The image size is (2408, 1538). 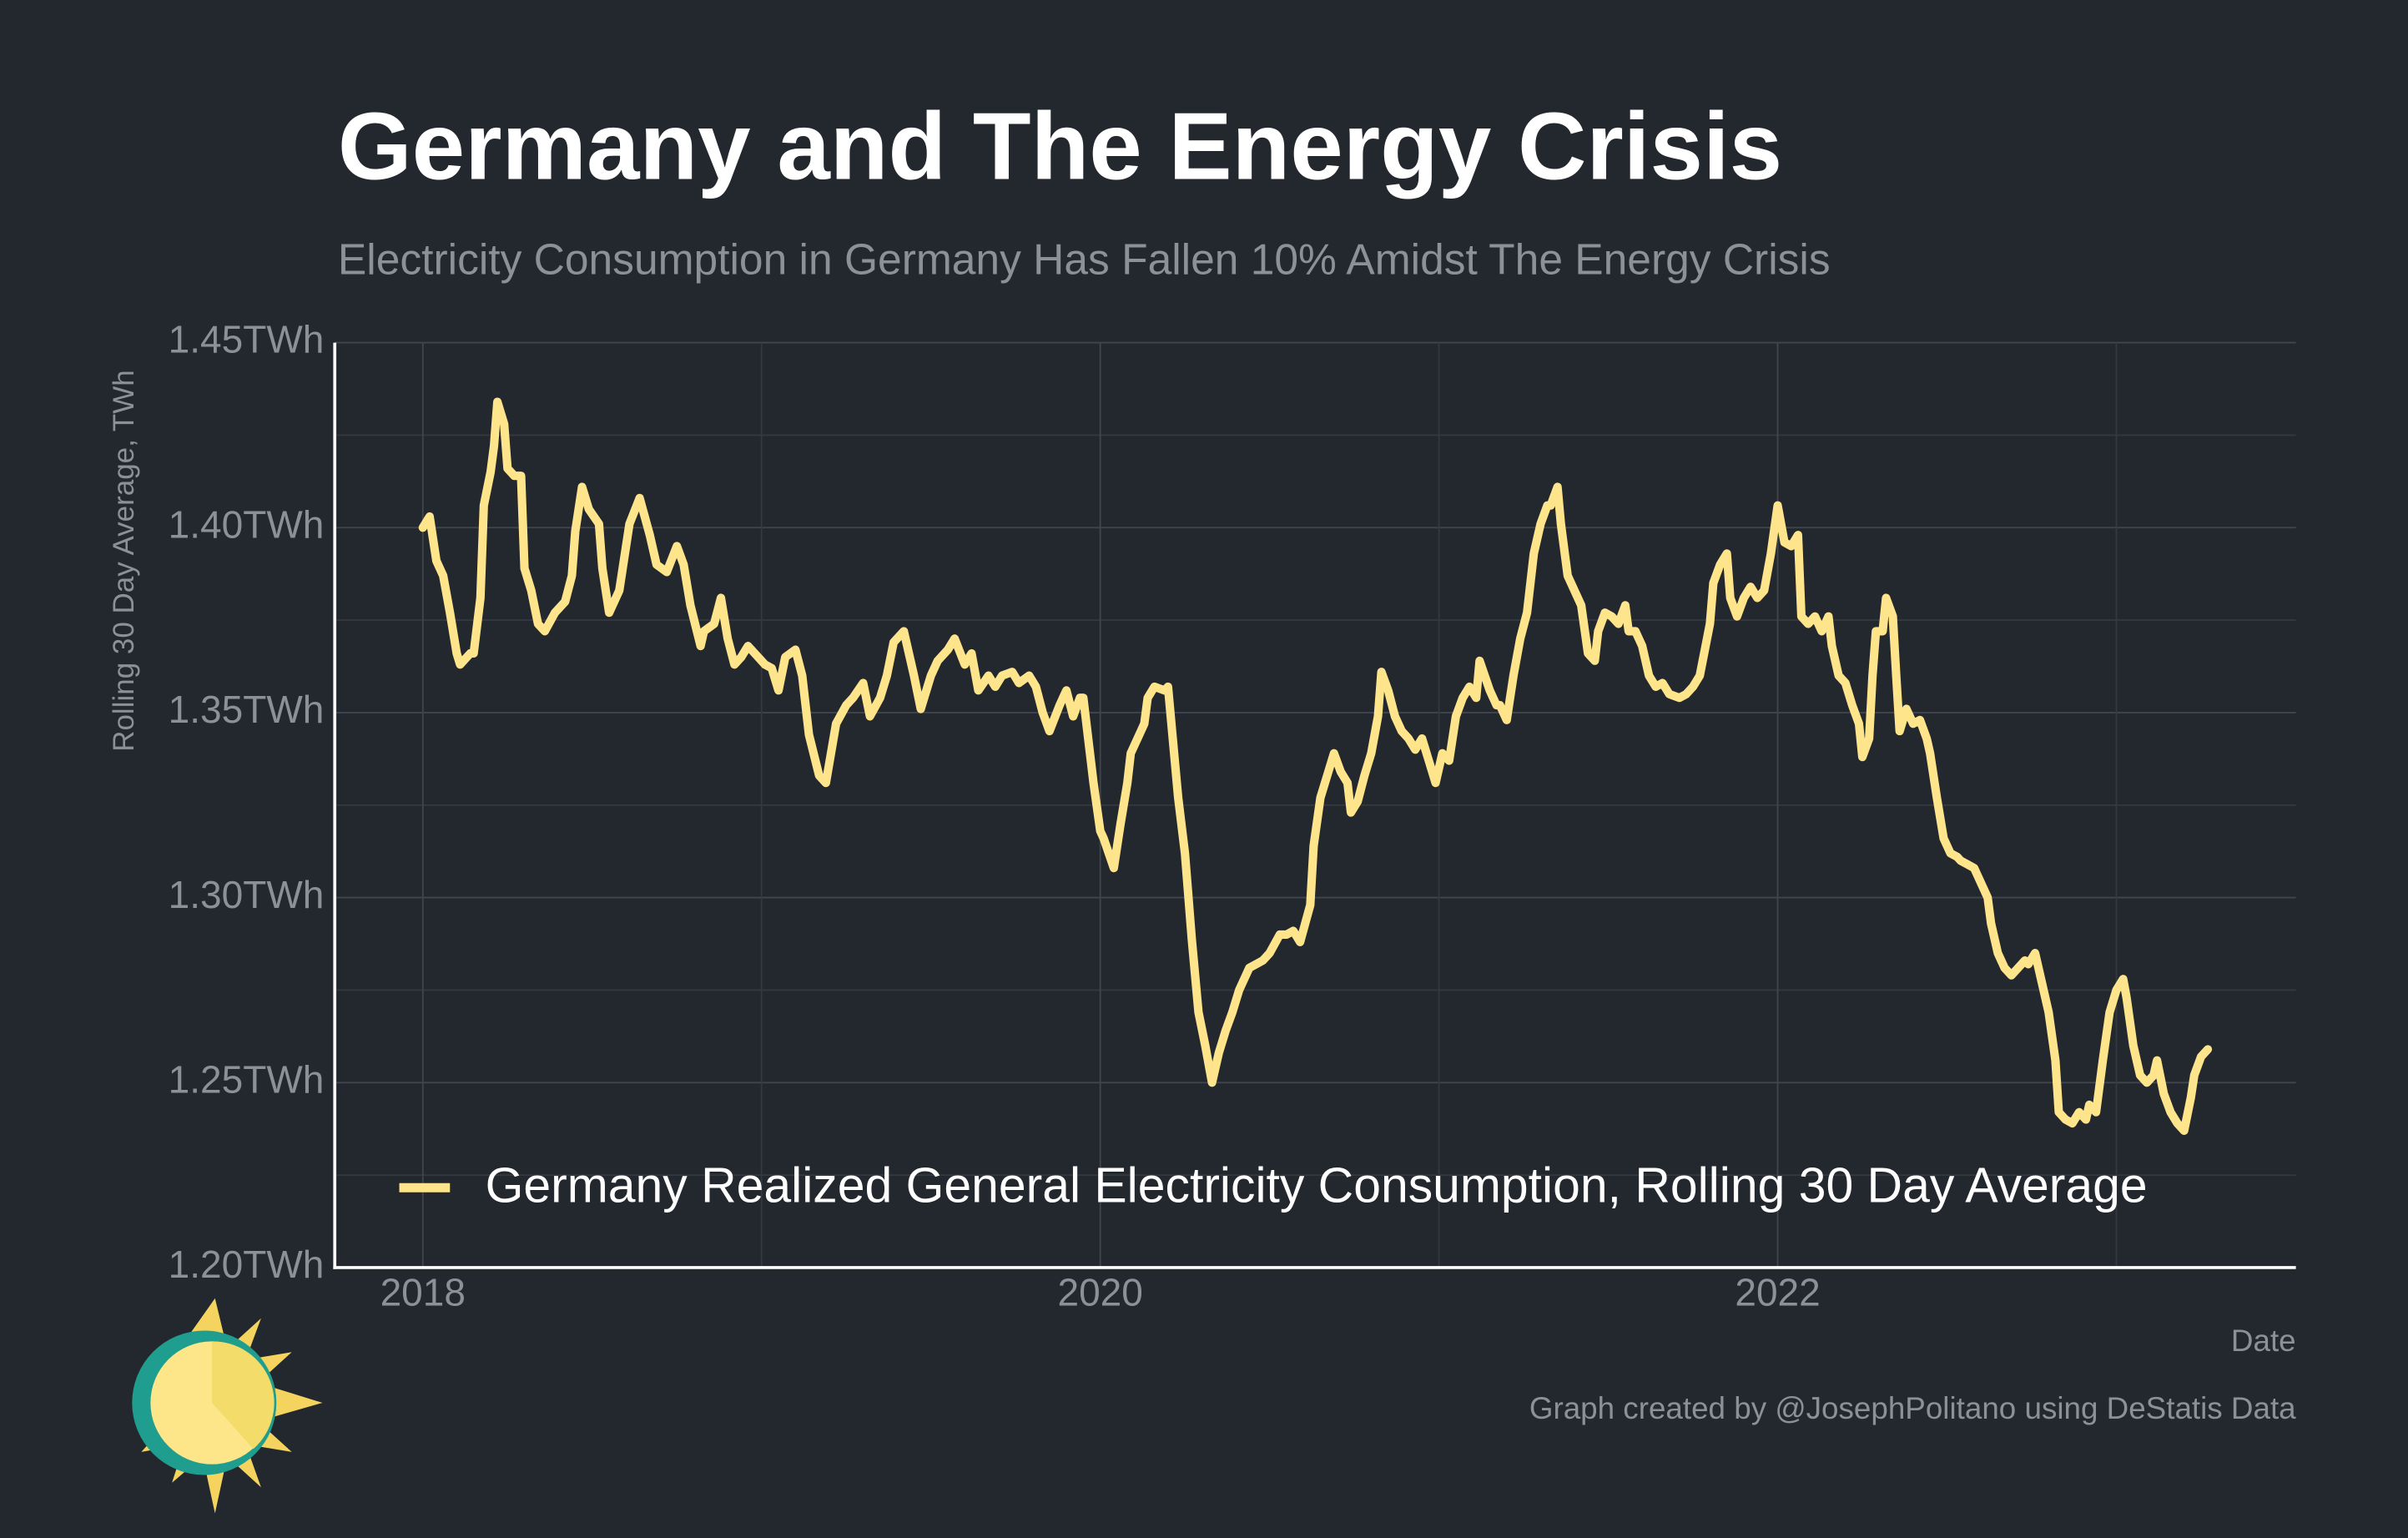 What do you see at coordinates (1777, 1292) in the screenshot?
I see `x-tick-label: 2022` at bounding box center [1777, 1292].